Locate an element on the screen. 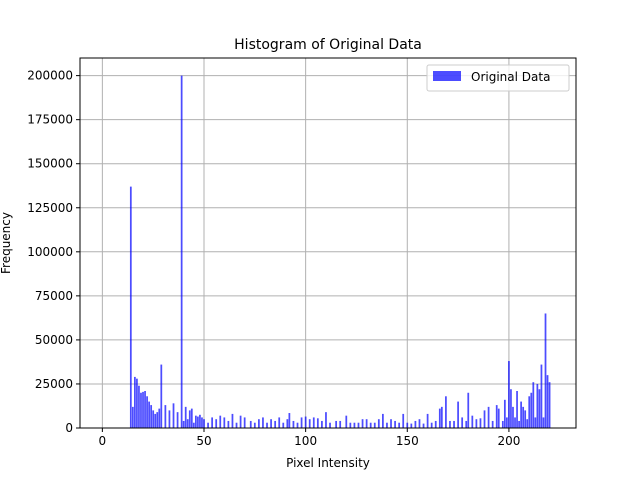  x-tick-label: 200 is located at coordinates (508, 441).